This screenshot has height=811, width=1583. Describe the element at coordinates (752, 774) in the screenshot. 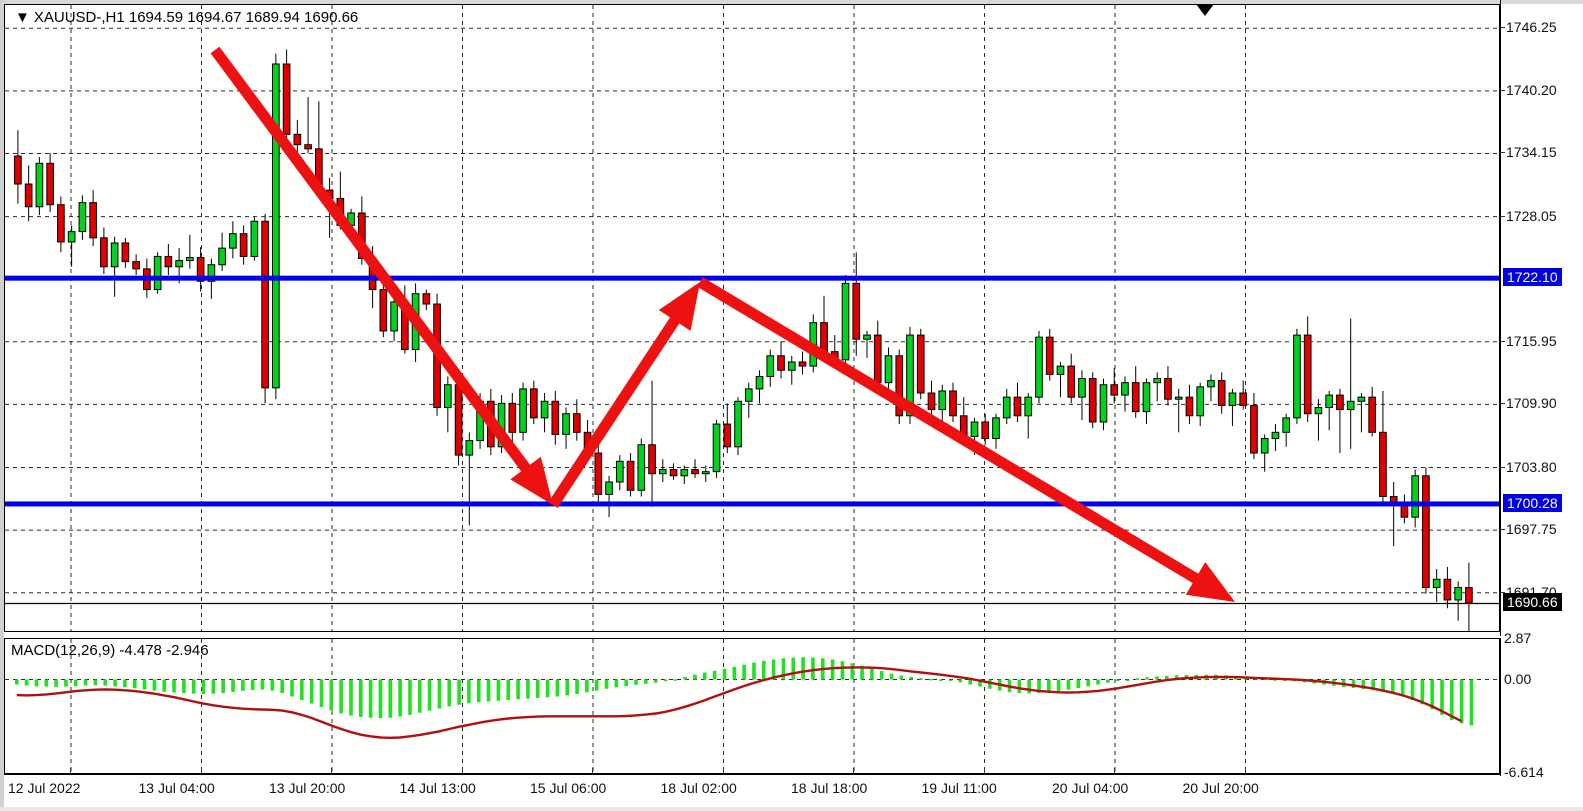

I see `time-axis-rule` at that location.